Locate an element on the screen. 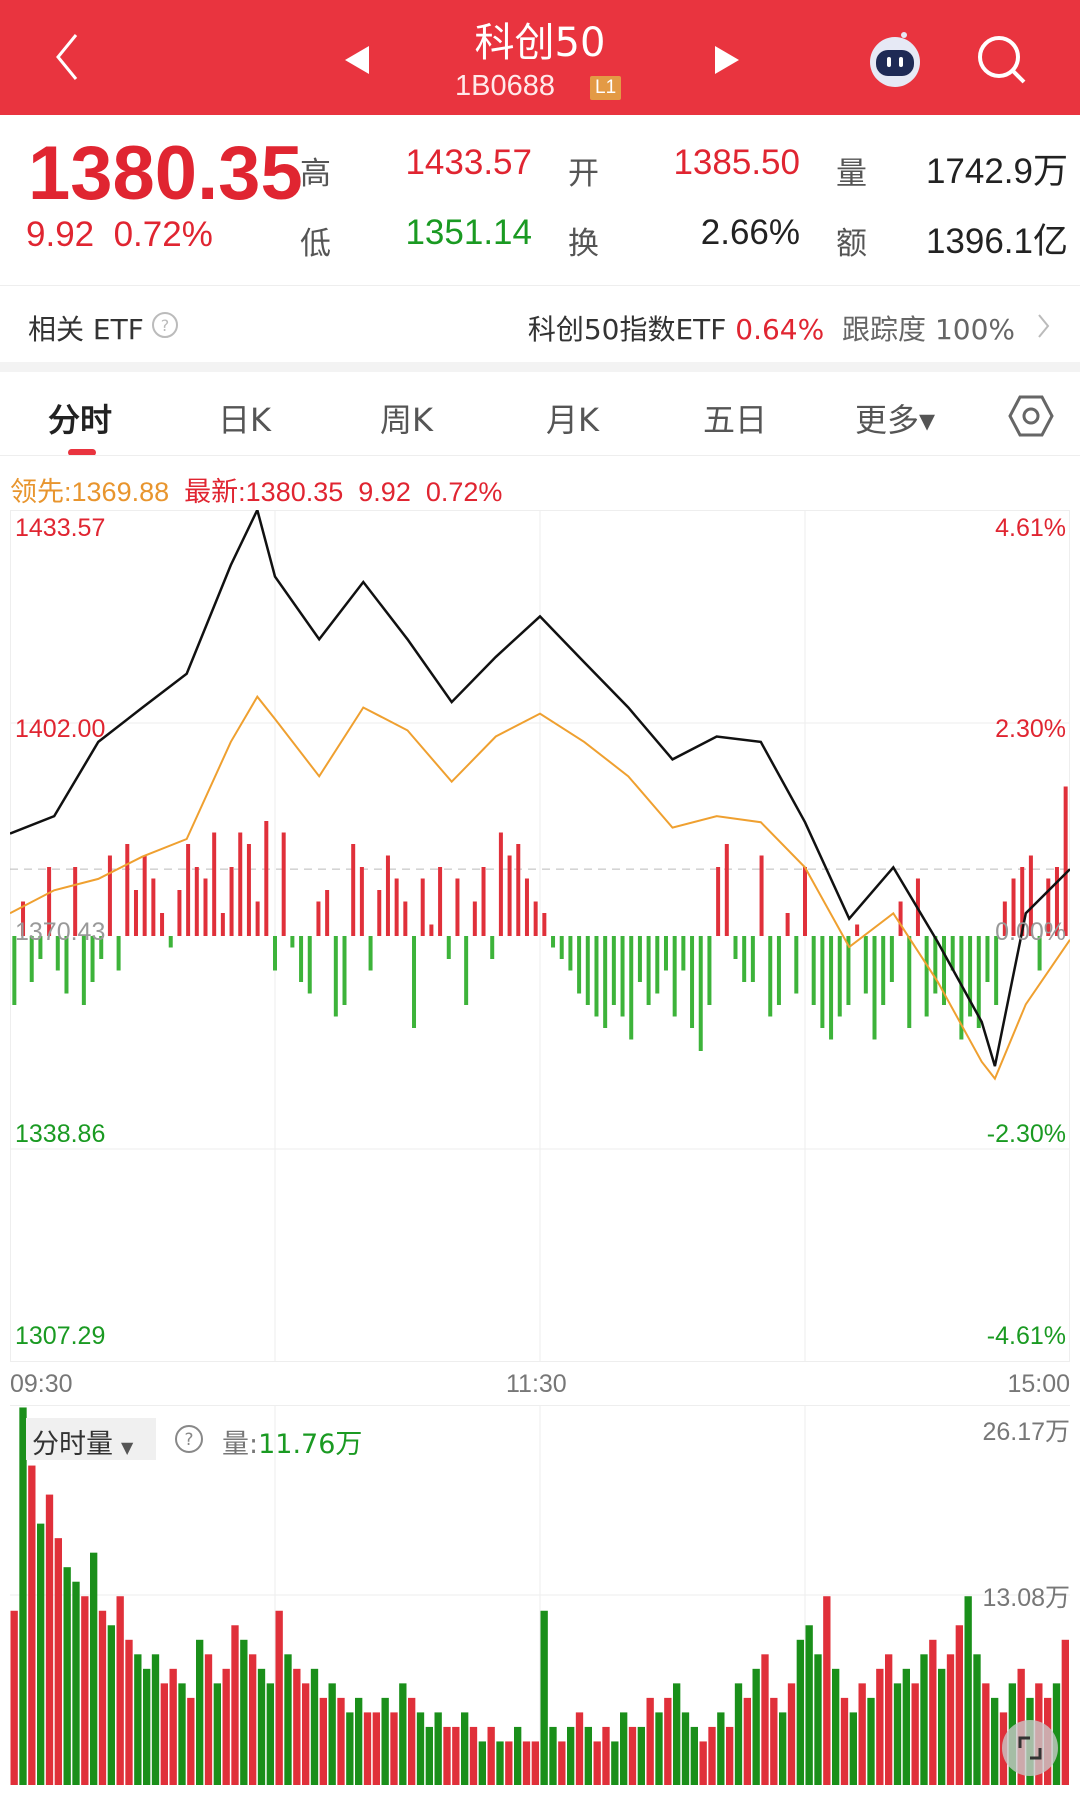  volume-readout-label: 量: is located at coordinates (240, 1444).